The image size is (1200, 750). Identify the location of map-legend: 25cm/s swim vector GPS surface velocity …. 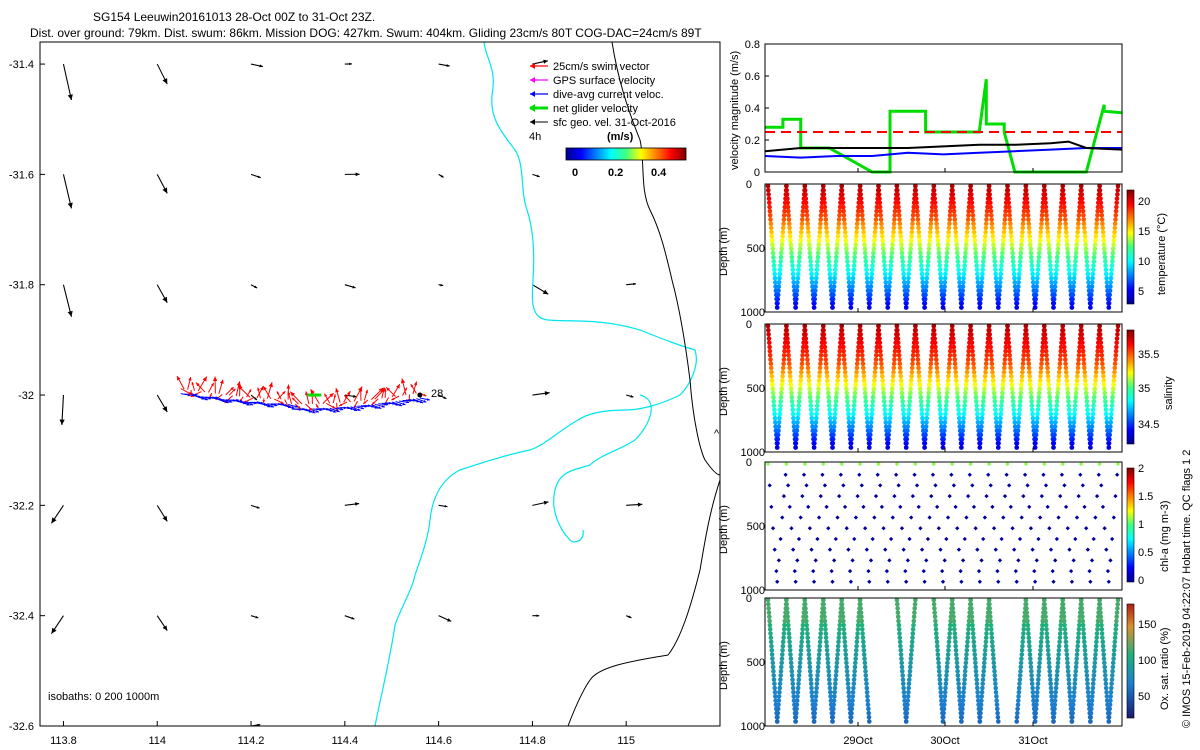
(608, 120).